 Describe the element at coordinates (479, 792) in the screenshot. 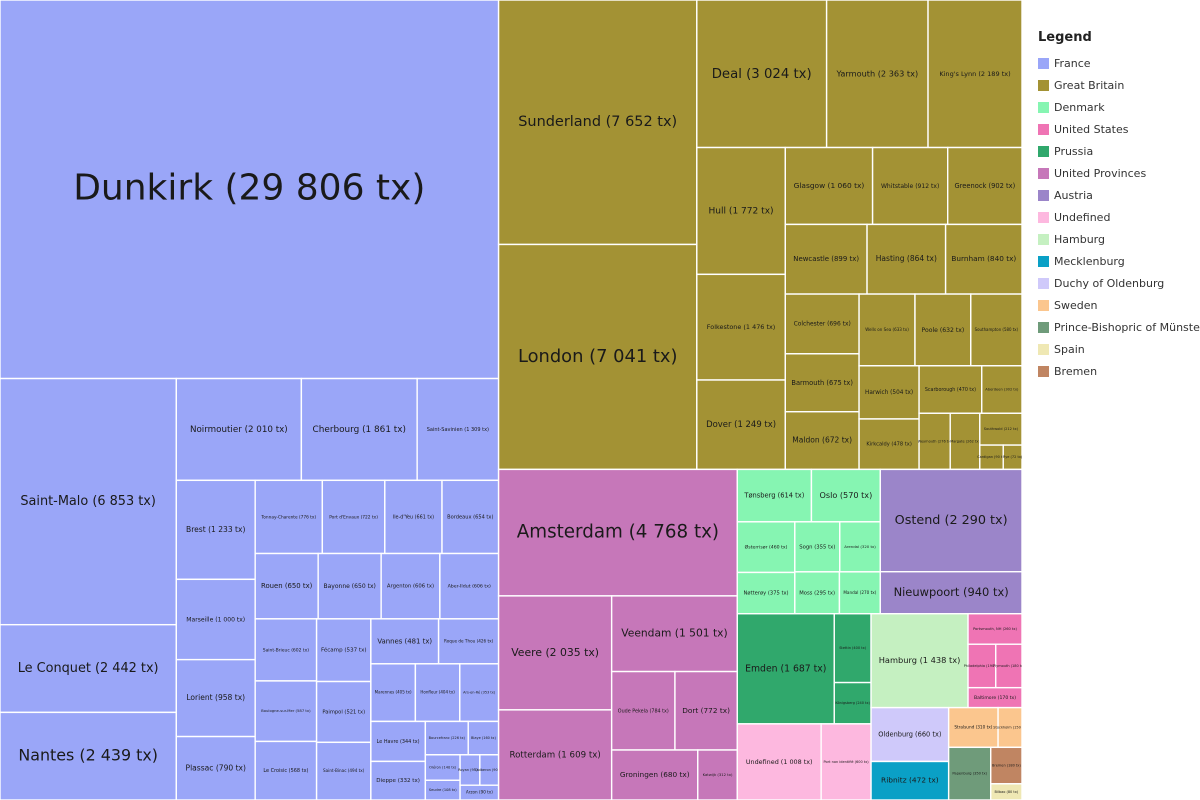

I see `tile-label: Arzon (90 tx)` at that location.